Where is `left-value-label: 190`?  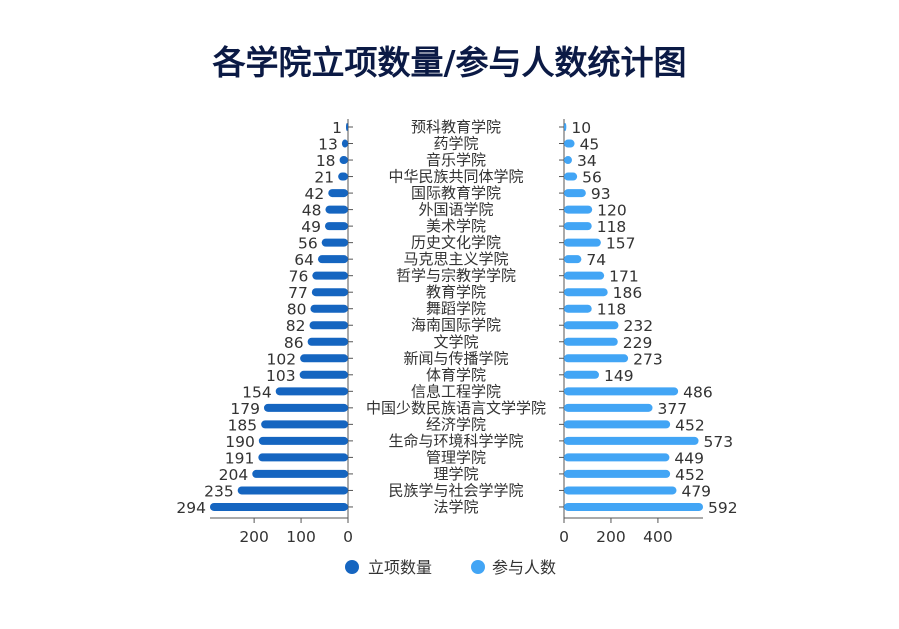 left-value-label: 190 is located at coordinates (240, 442).